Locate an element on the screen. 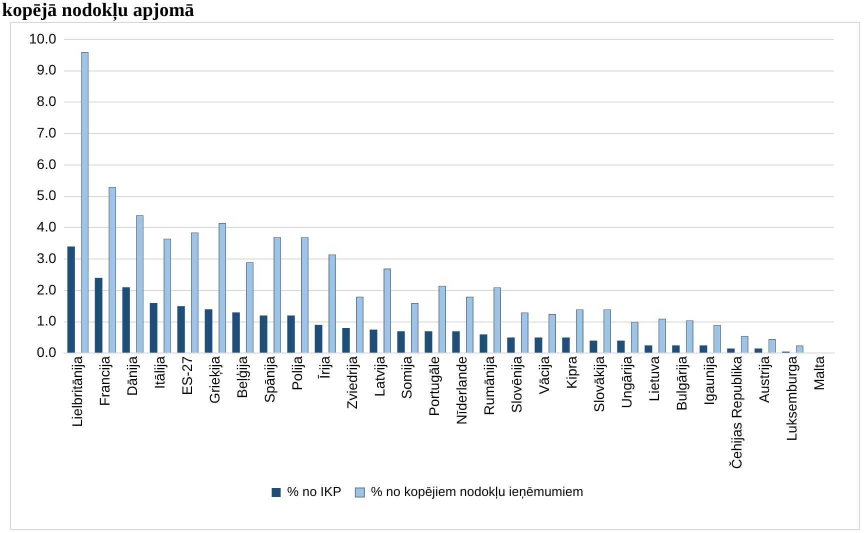 Image resolution: width=864 pixels, height=533 pixels. y-tick-label: 10.0 is located at coordinates (42, 38).